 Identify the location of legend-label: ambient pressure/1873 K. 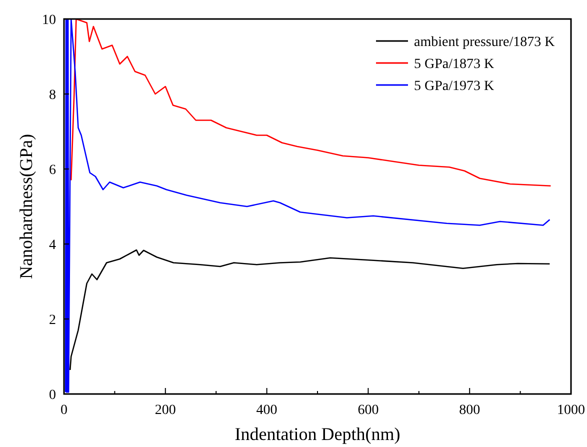
(484, 42).